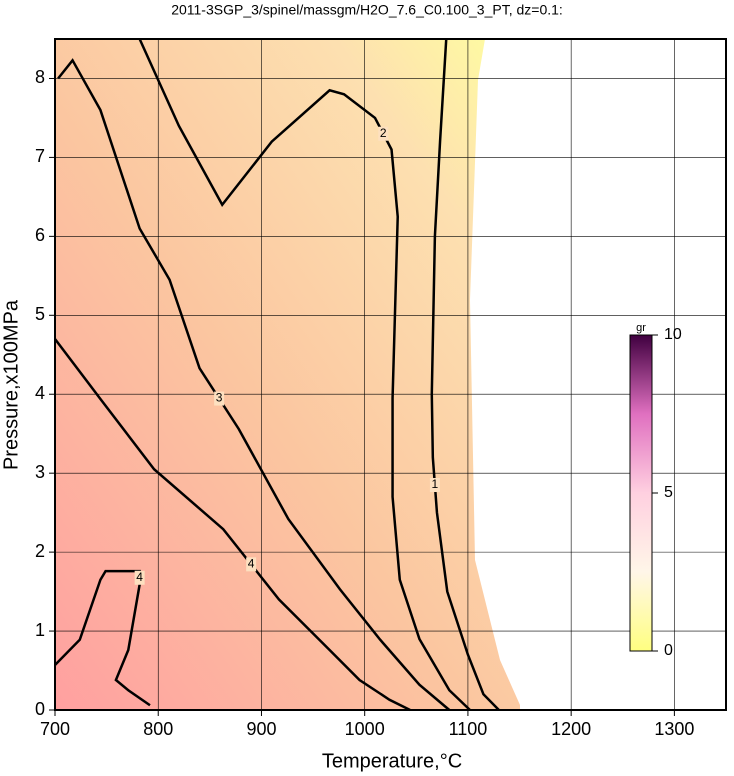 The width and height of the screenshot is (734, 776). What do you see at coordinates (641, 493) in the screenshot?
I see `colorbar` at bounding box center [641, 493].